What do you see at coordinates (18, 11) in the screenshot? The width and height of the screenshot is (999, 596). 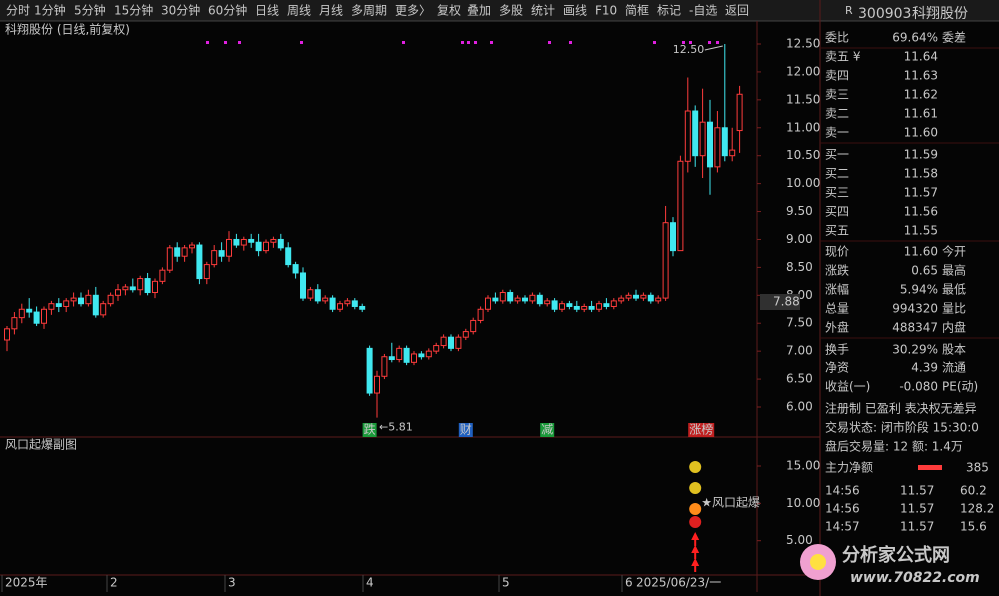 I see `toolbar-button: 分时` at bounding box center [18, 11].